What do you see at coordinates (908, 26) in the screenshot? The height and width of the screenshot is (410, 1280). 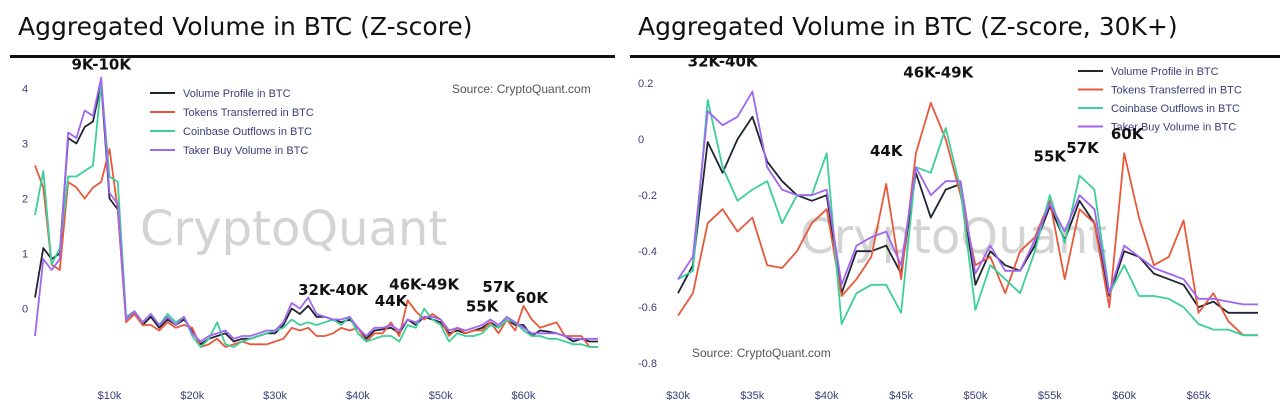 I see `chart-title: Aggregated Volume in BTC (Z-score, 30K+)` at bounding box center [908, 26].